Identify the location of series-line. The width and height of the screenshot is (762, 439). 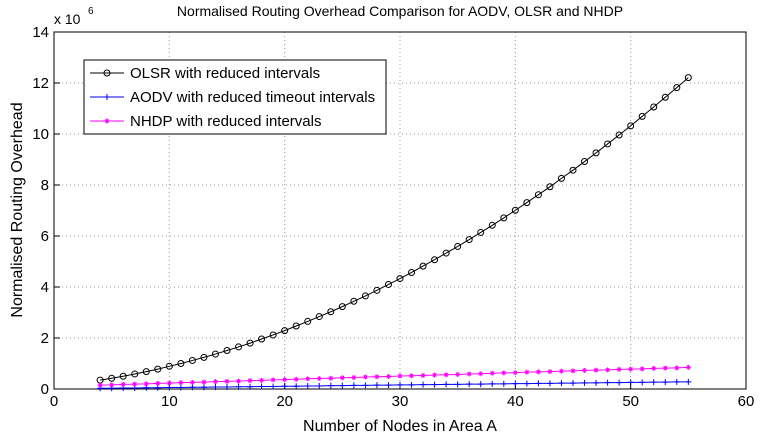
(394, 376).